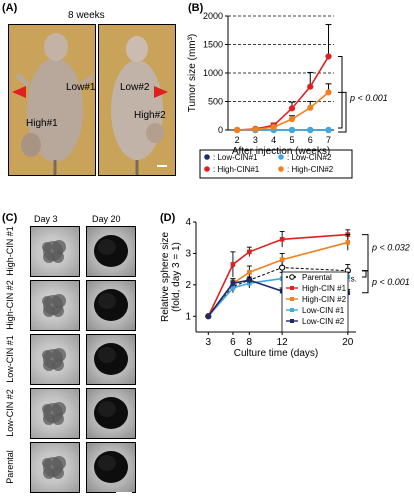 This screenshot has width=414, height=500. I want to click on mouse-photo-left, so click(52, 100).